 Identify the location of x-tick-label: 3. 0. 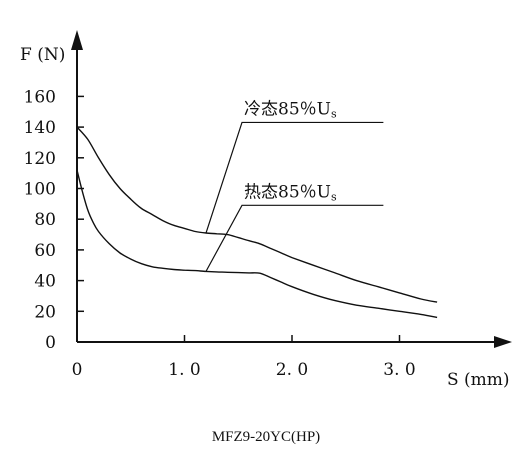
(399, 370).